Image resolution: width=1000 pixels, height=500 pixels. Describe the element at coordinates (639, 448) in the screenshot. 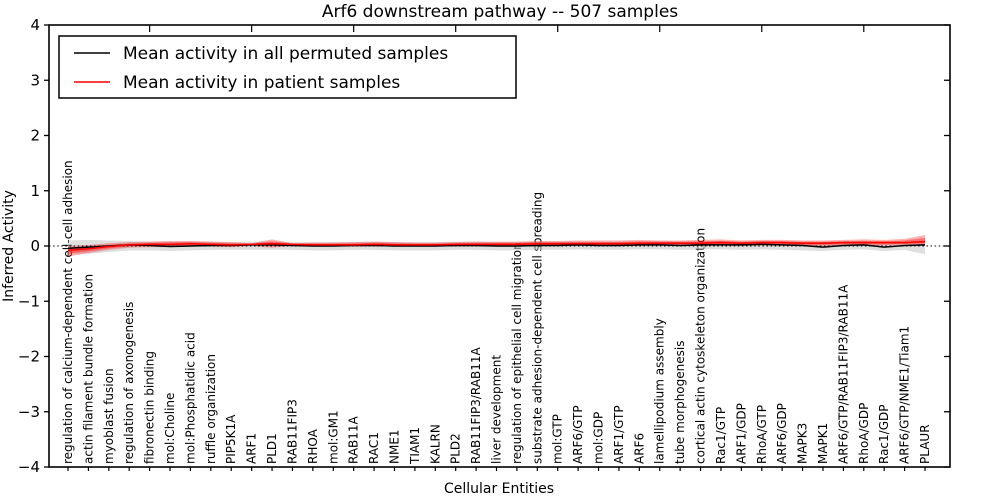

I see `x-category-label: ARF6` at that location.